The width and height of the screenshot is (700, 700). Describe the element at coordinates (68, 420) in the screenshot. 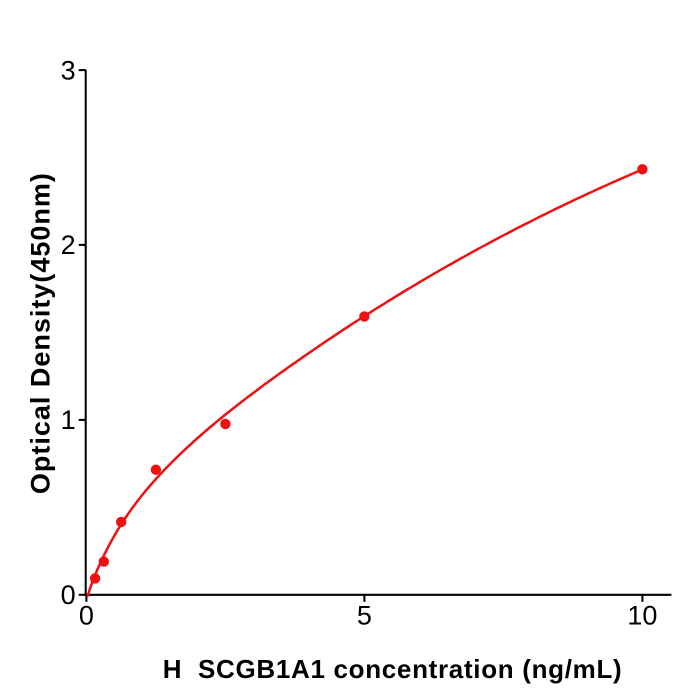

I see `svg-text: 1` at that location.